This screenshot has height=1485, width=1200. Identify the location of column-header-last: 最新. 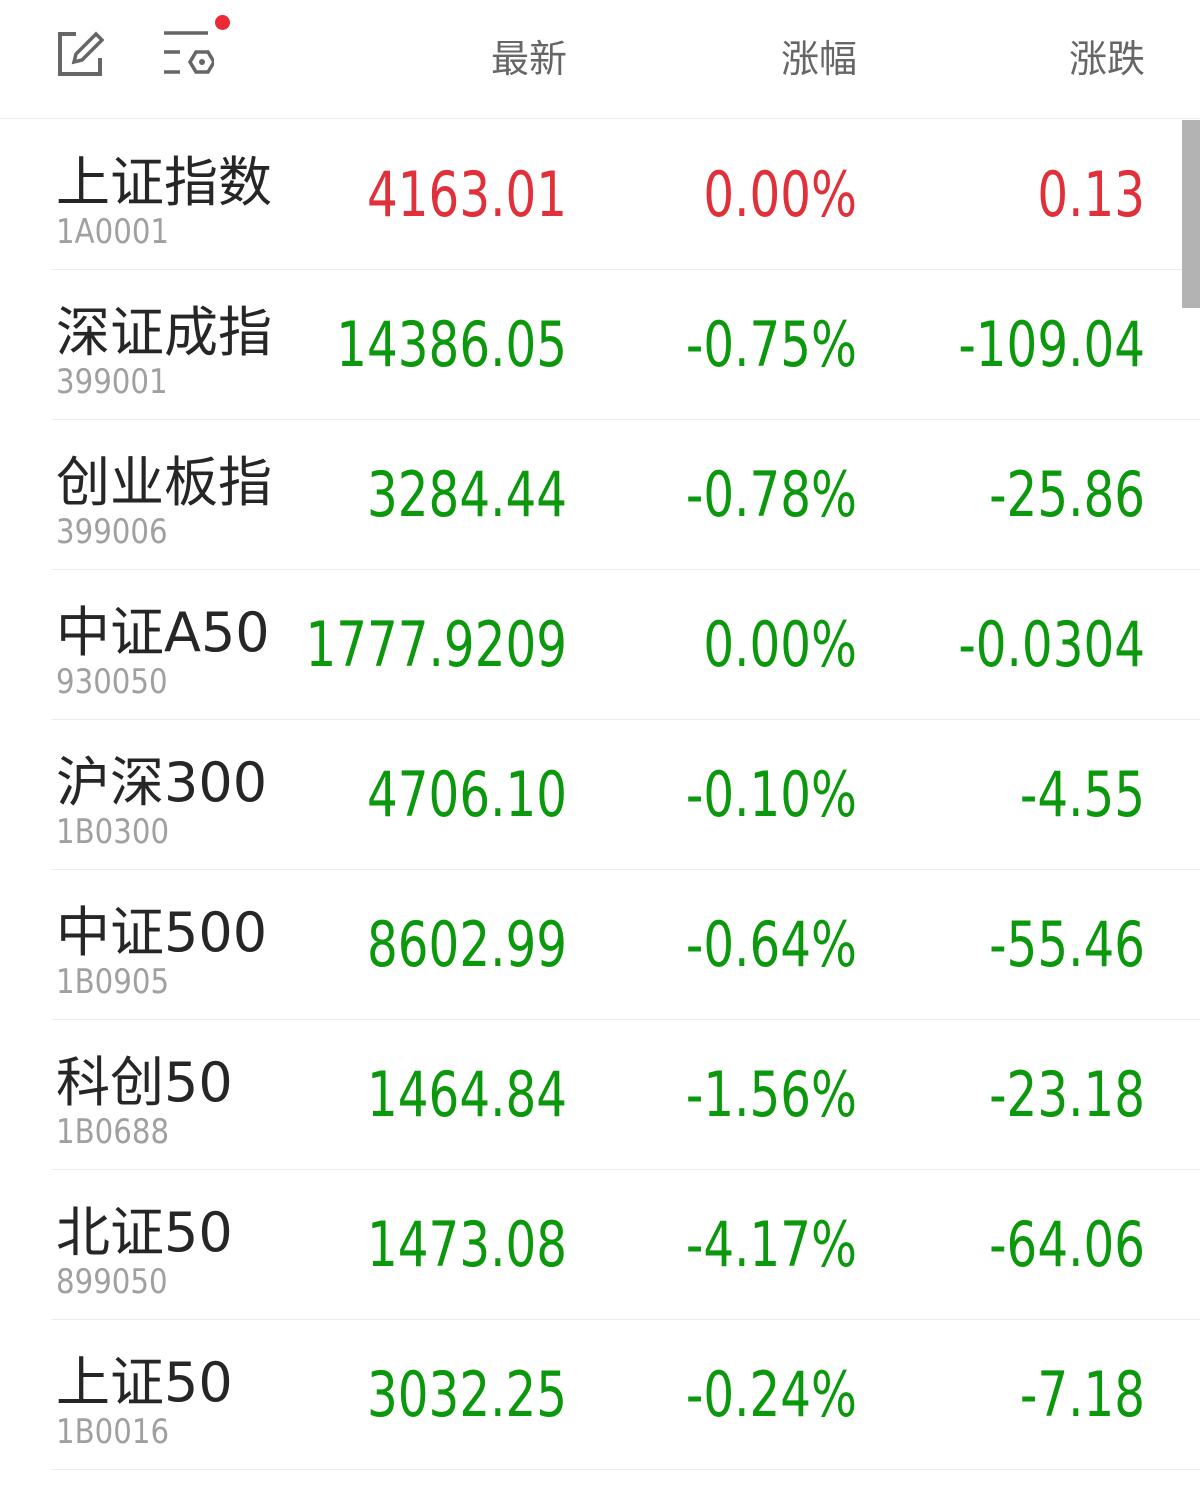
(528, 59).